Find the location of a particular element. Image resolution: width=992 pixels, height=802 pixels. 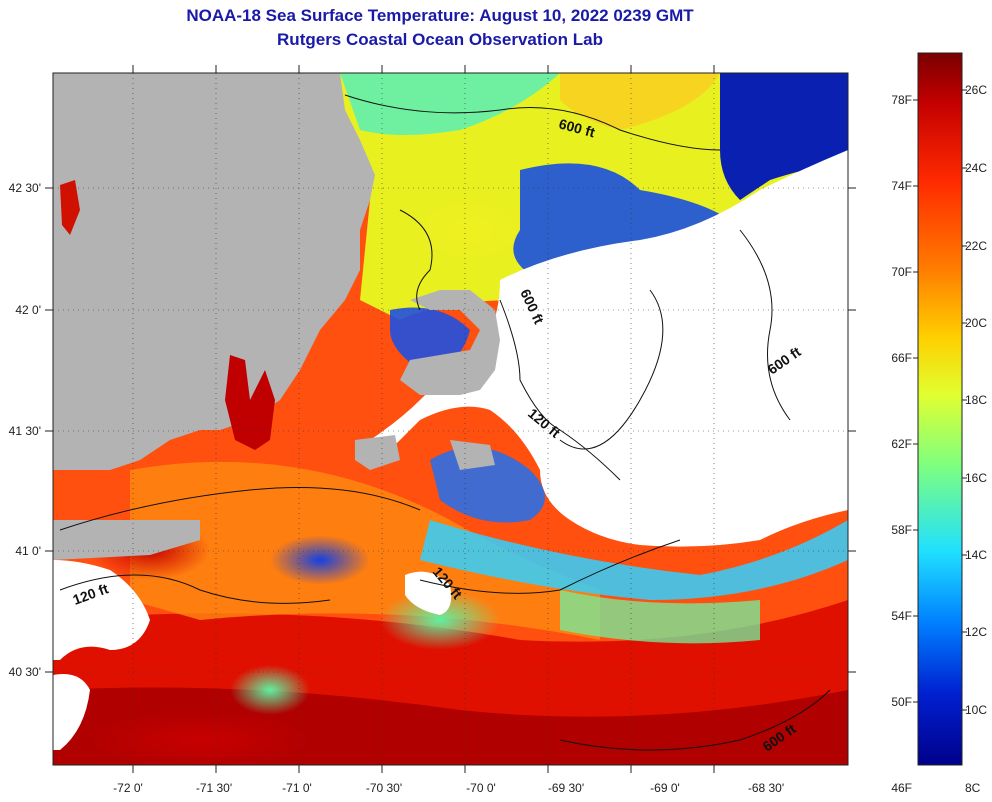

colorbar-f-label: 78F is located at coordinates (901, 100).